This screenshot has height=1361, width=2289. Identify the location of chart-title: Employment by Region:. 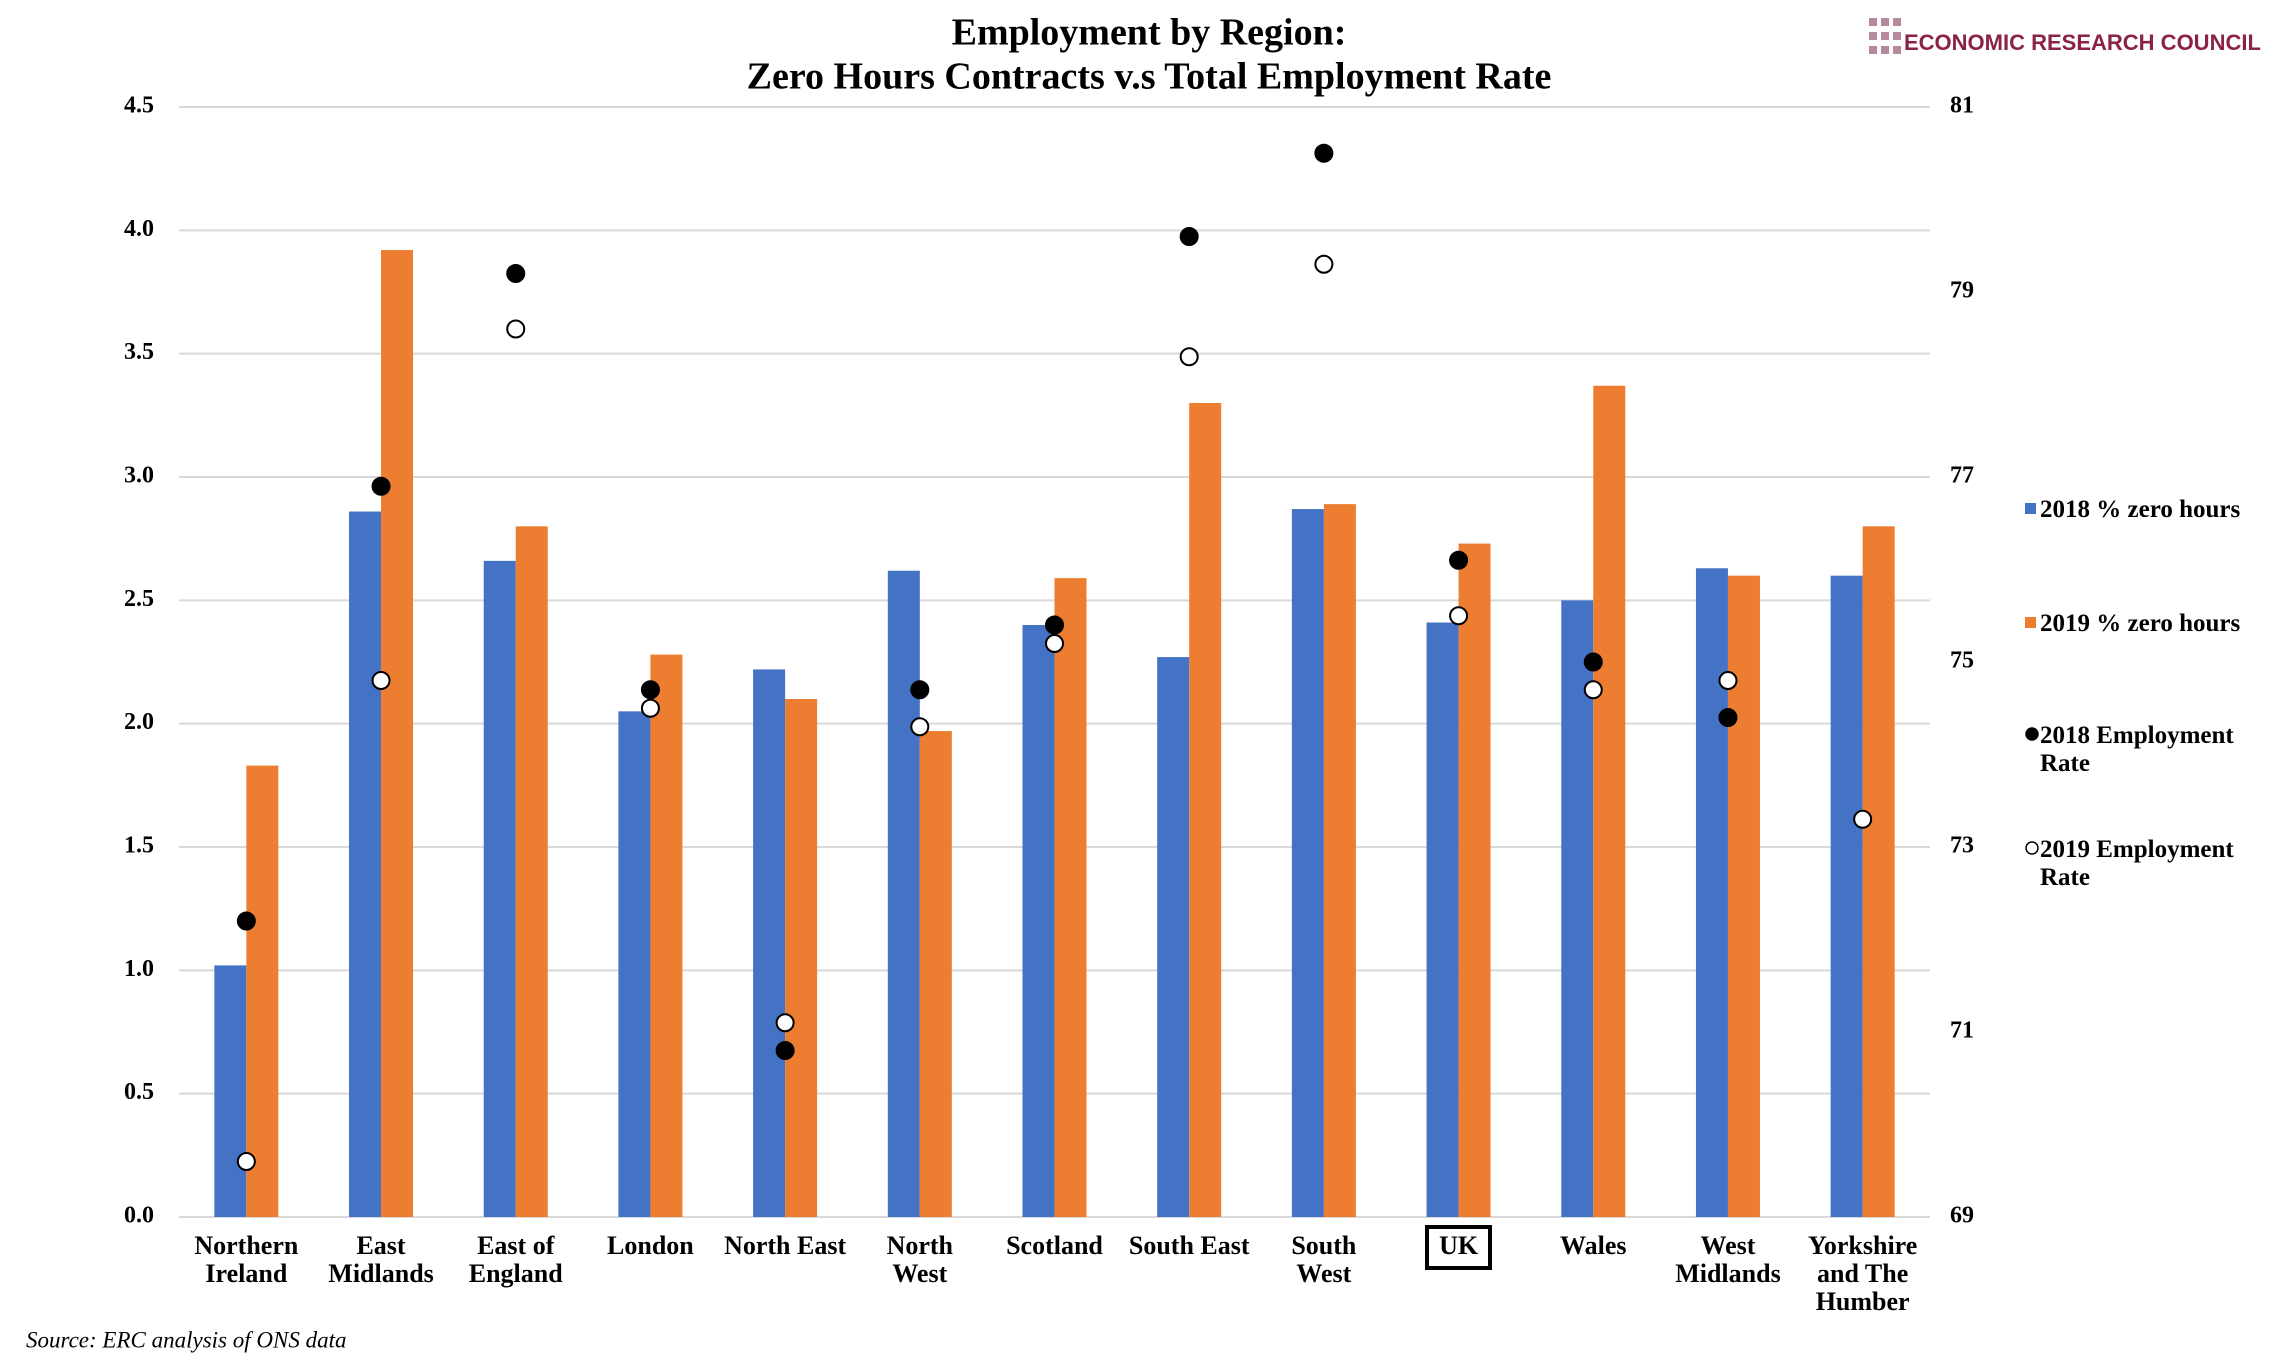
(1149, 33).